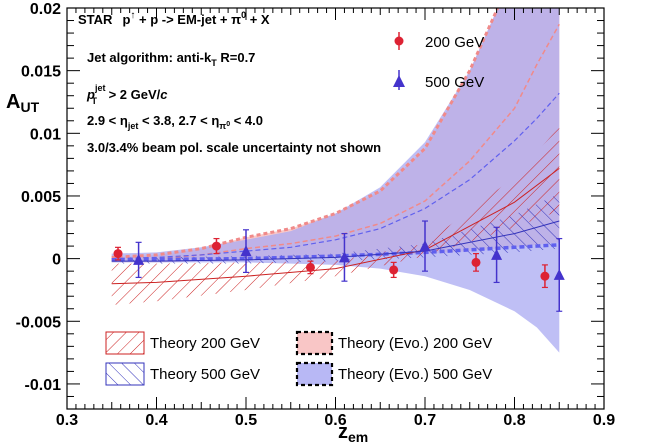 The height and width of the screenshot is (446, 645). I want to click on data-points, so click(339, 266).